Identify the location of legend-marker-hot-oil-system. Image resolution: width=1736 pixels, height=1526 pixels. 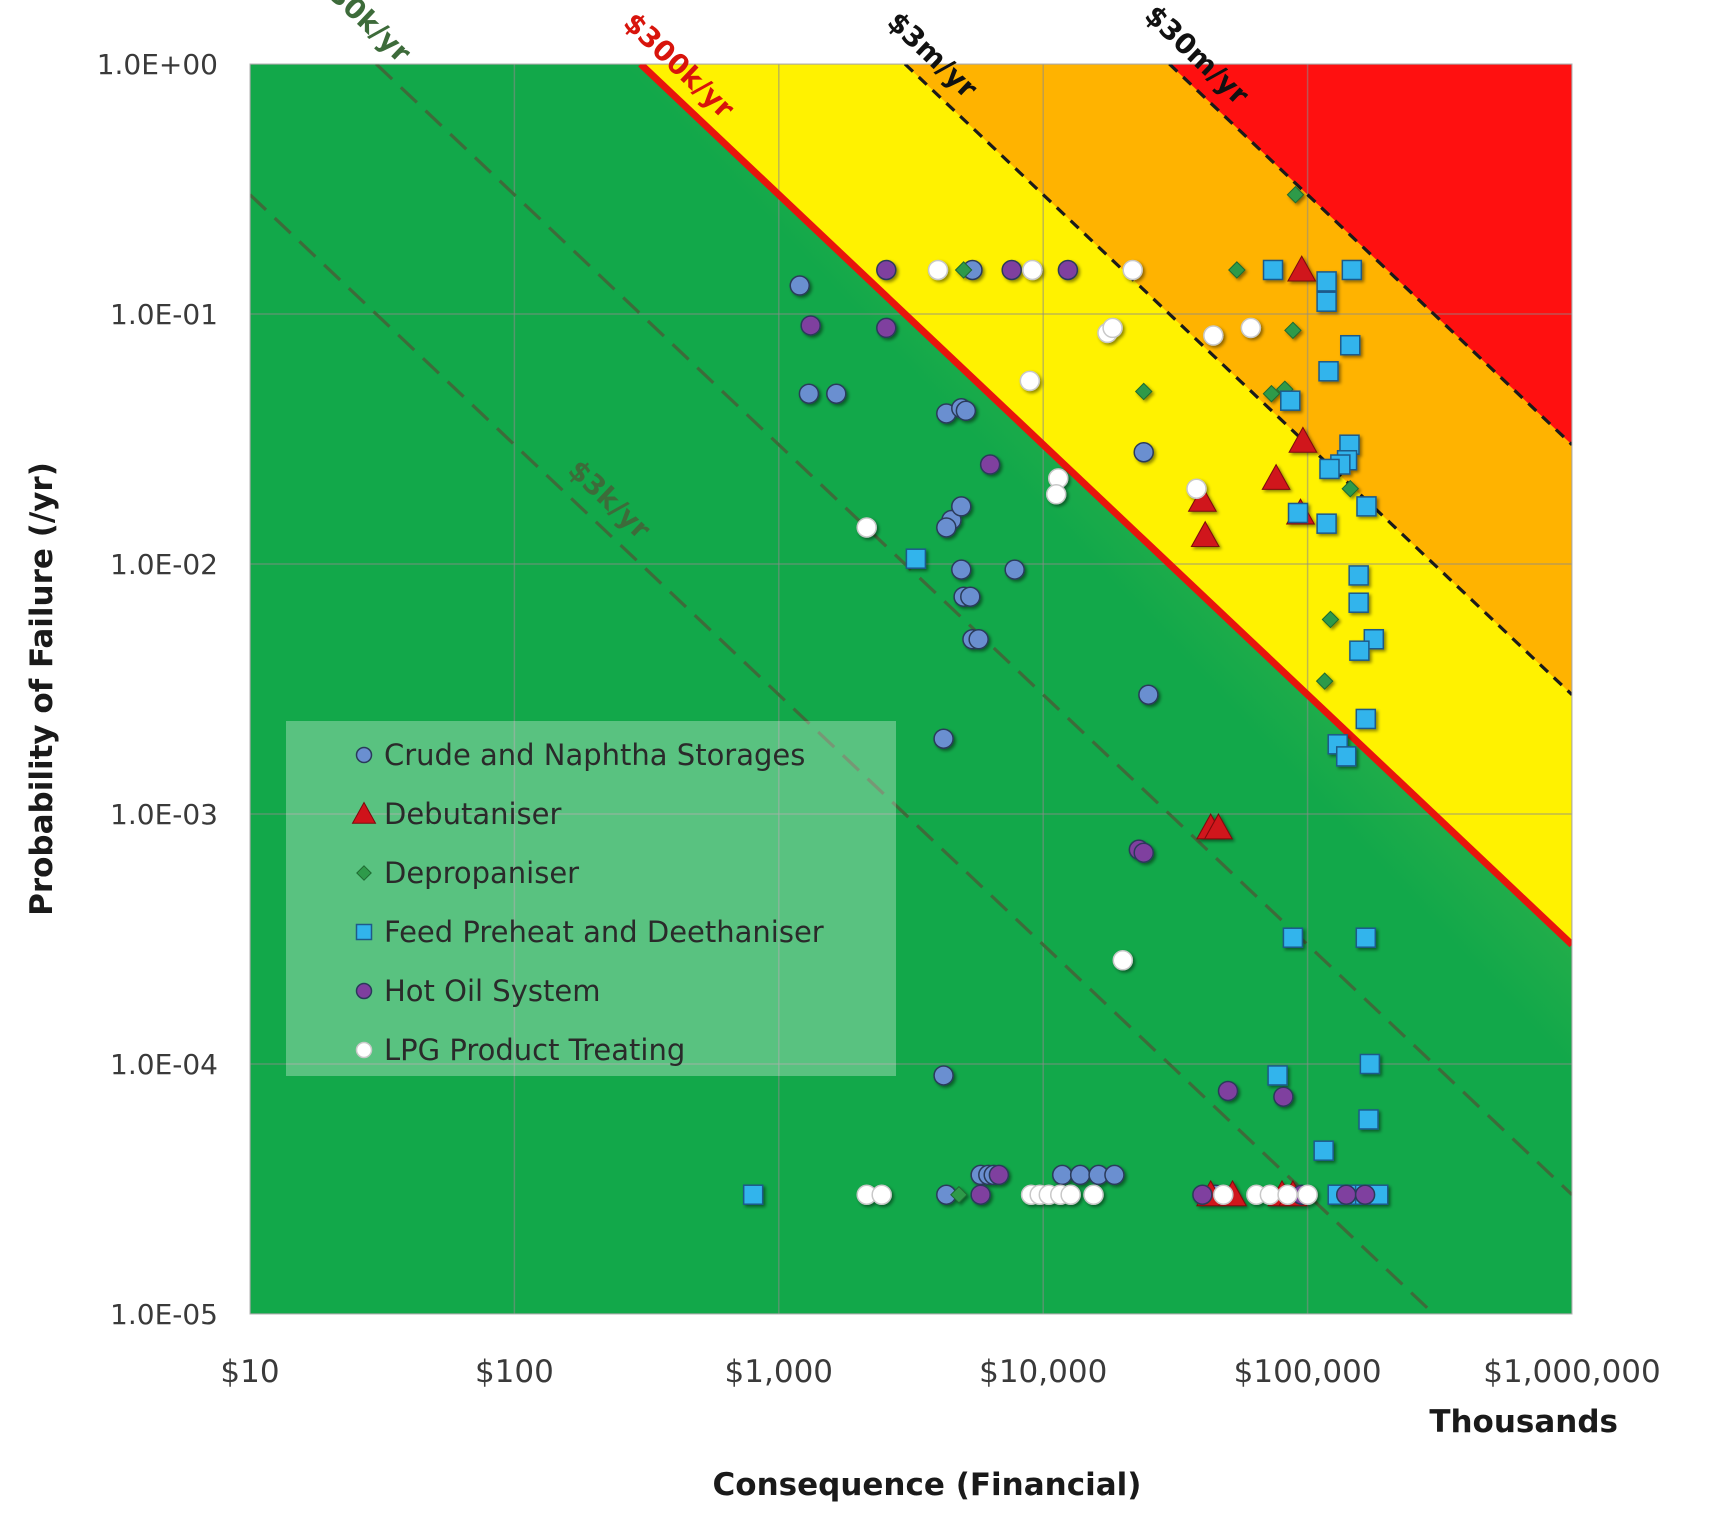
(364, 991).